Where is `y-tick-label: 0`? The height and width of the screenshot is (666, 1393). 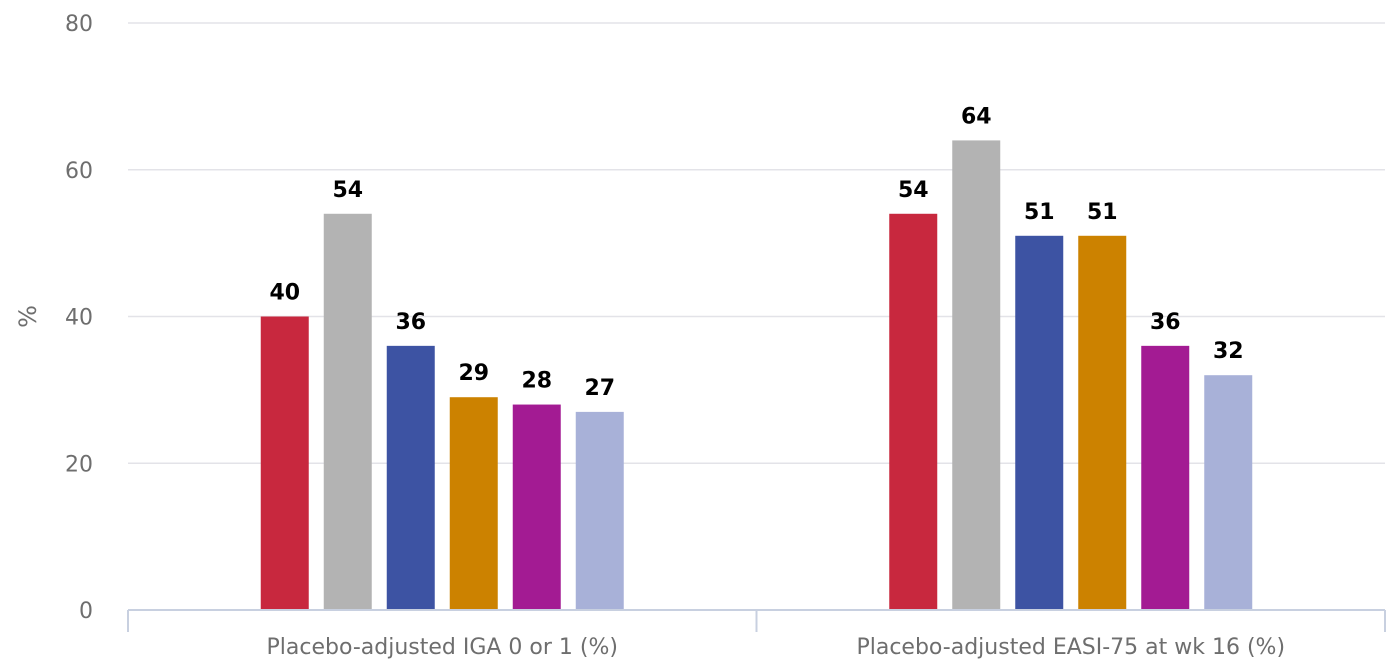
y-tick-label: 0 is located at coordinates (86, 611).